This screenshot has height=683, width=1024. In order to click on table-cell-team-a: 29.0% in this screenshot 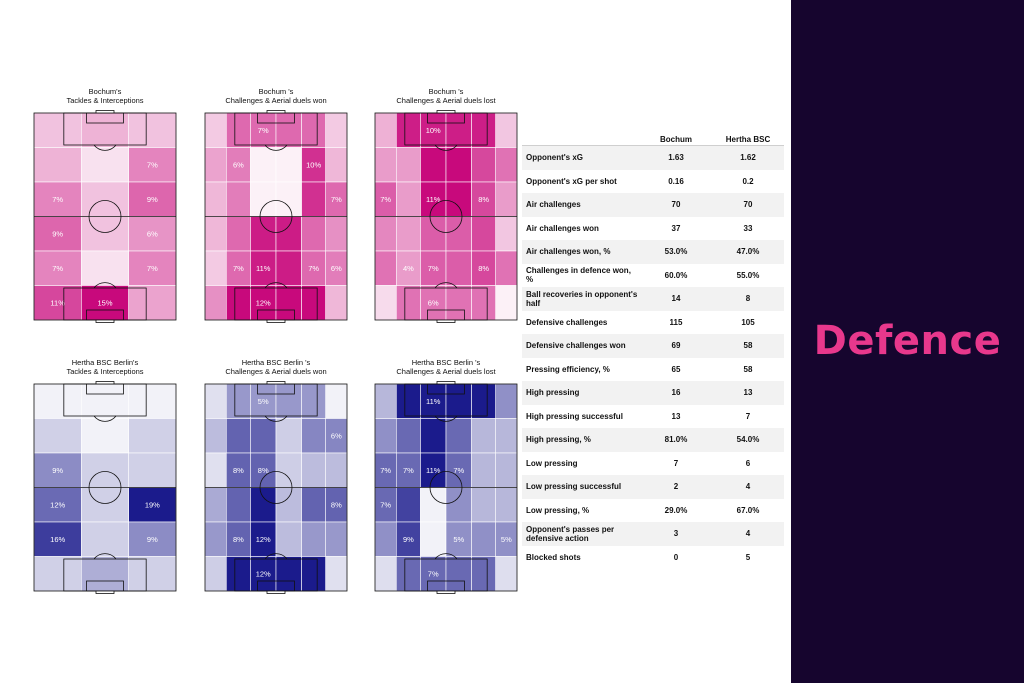, I will do `click(676, 510)`.